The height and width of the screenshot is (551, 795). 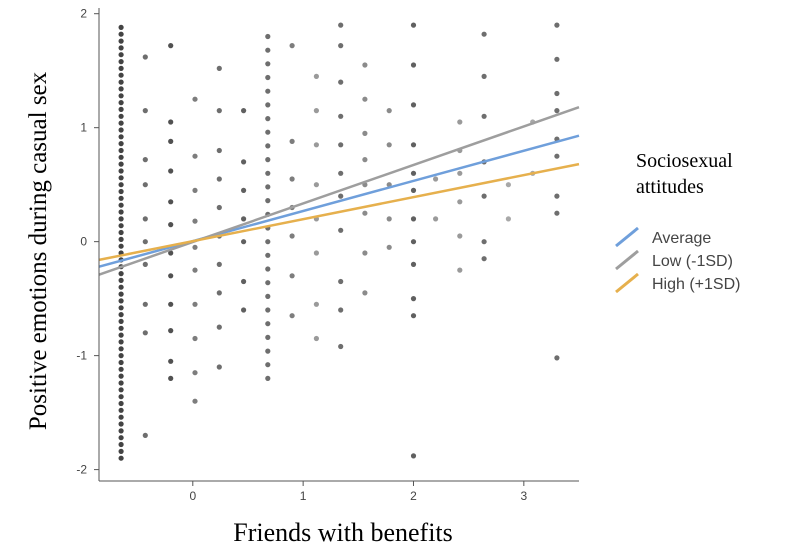 I want to click on y-tick-label: 1, so click(x=83, y=128).